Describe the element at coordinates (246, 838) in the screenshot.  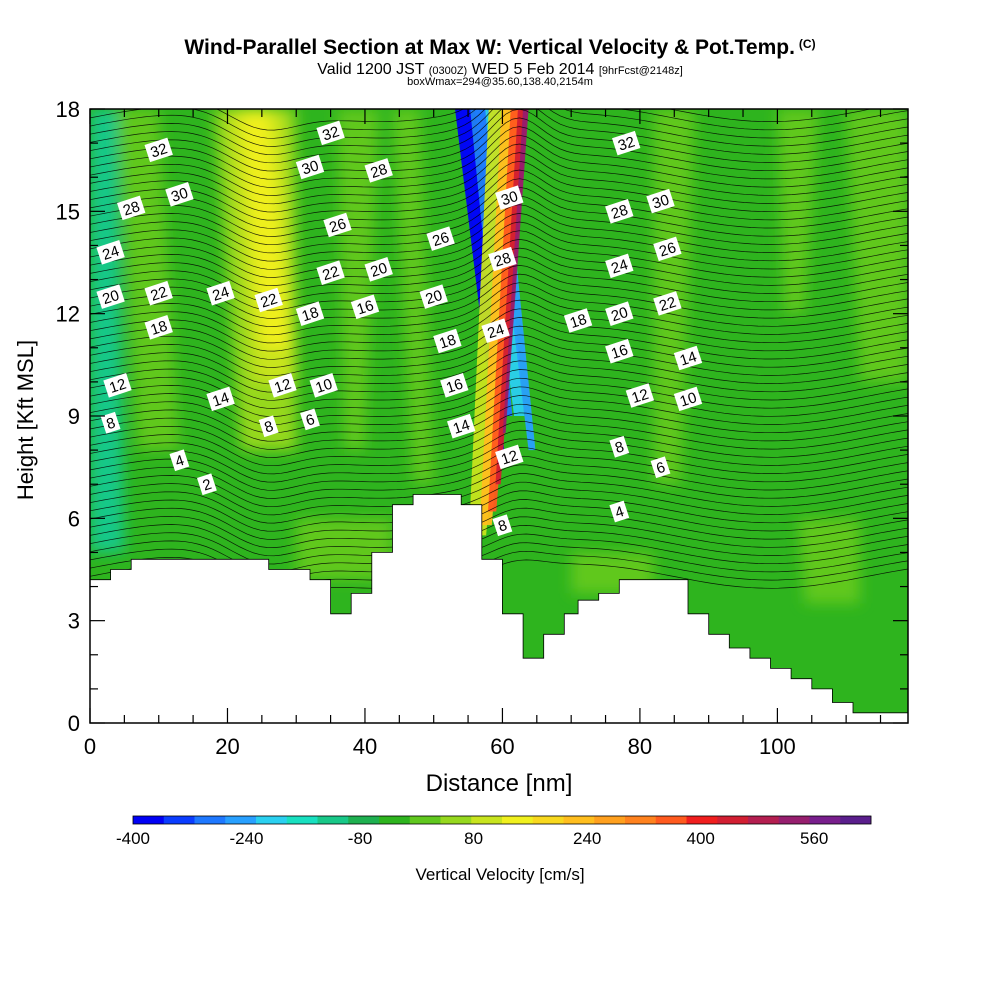
I see `colorbar-tick-label: -240` at that location.